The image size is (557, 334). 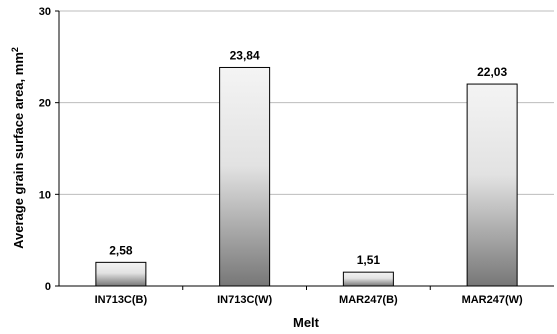 What do you see at coordinates (245, 55) in the screenshot?
I see `bar-value-label: 23,84` at bounding box center [245, 55].